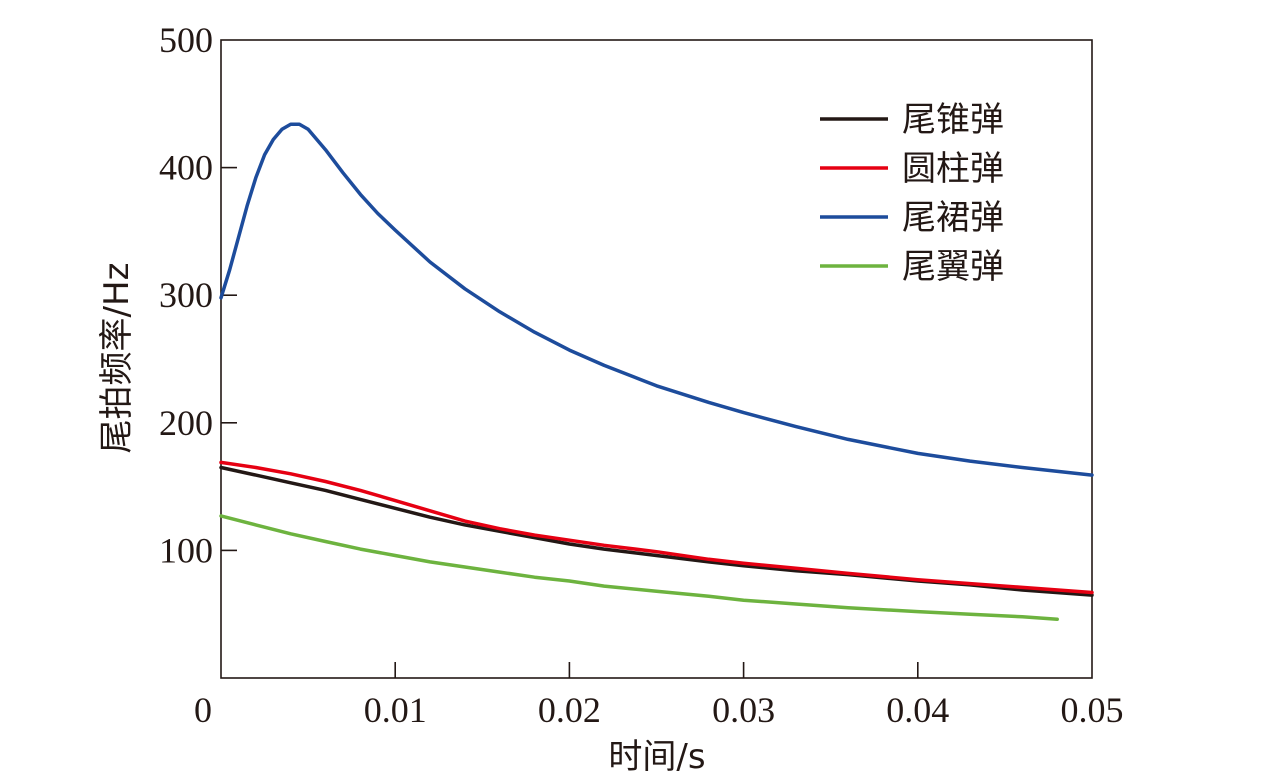 Image resolution: width=1276 pixels, height=781 pixels. What do you see at coordinates (186, 40) in the screenshot?
I see `y-tick-label: 500` at bounding box center [186, 40].